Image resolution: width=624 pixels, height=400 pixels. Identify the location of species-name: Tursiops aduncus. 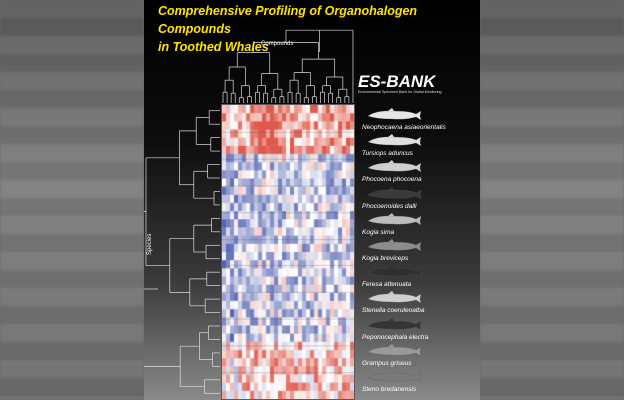
(387, 154).